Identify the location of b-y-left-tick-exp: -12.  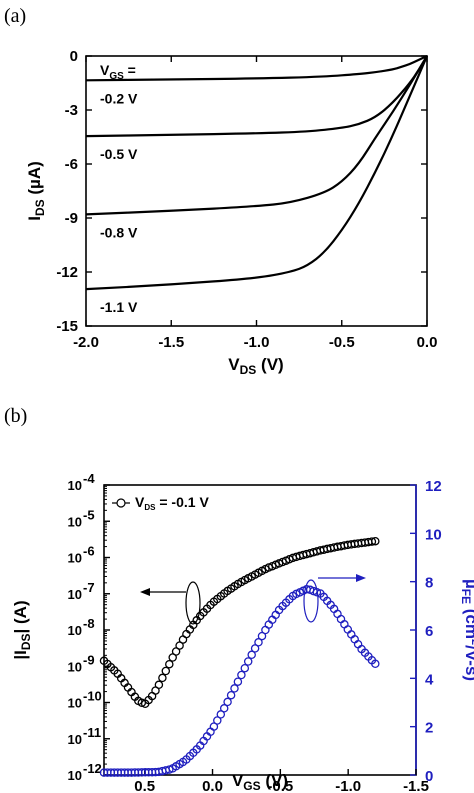
(92, 768).